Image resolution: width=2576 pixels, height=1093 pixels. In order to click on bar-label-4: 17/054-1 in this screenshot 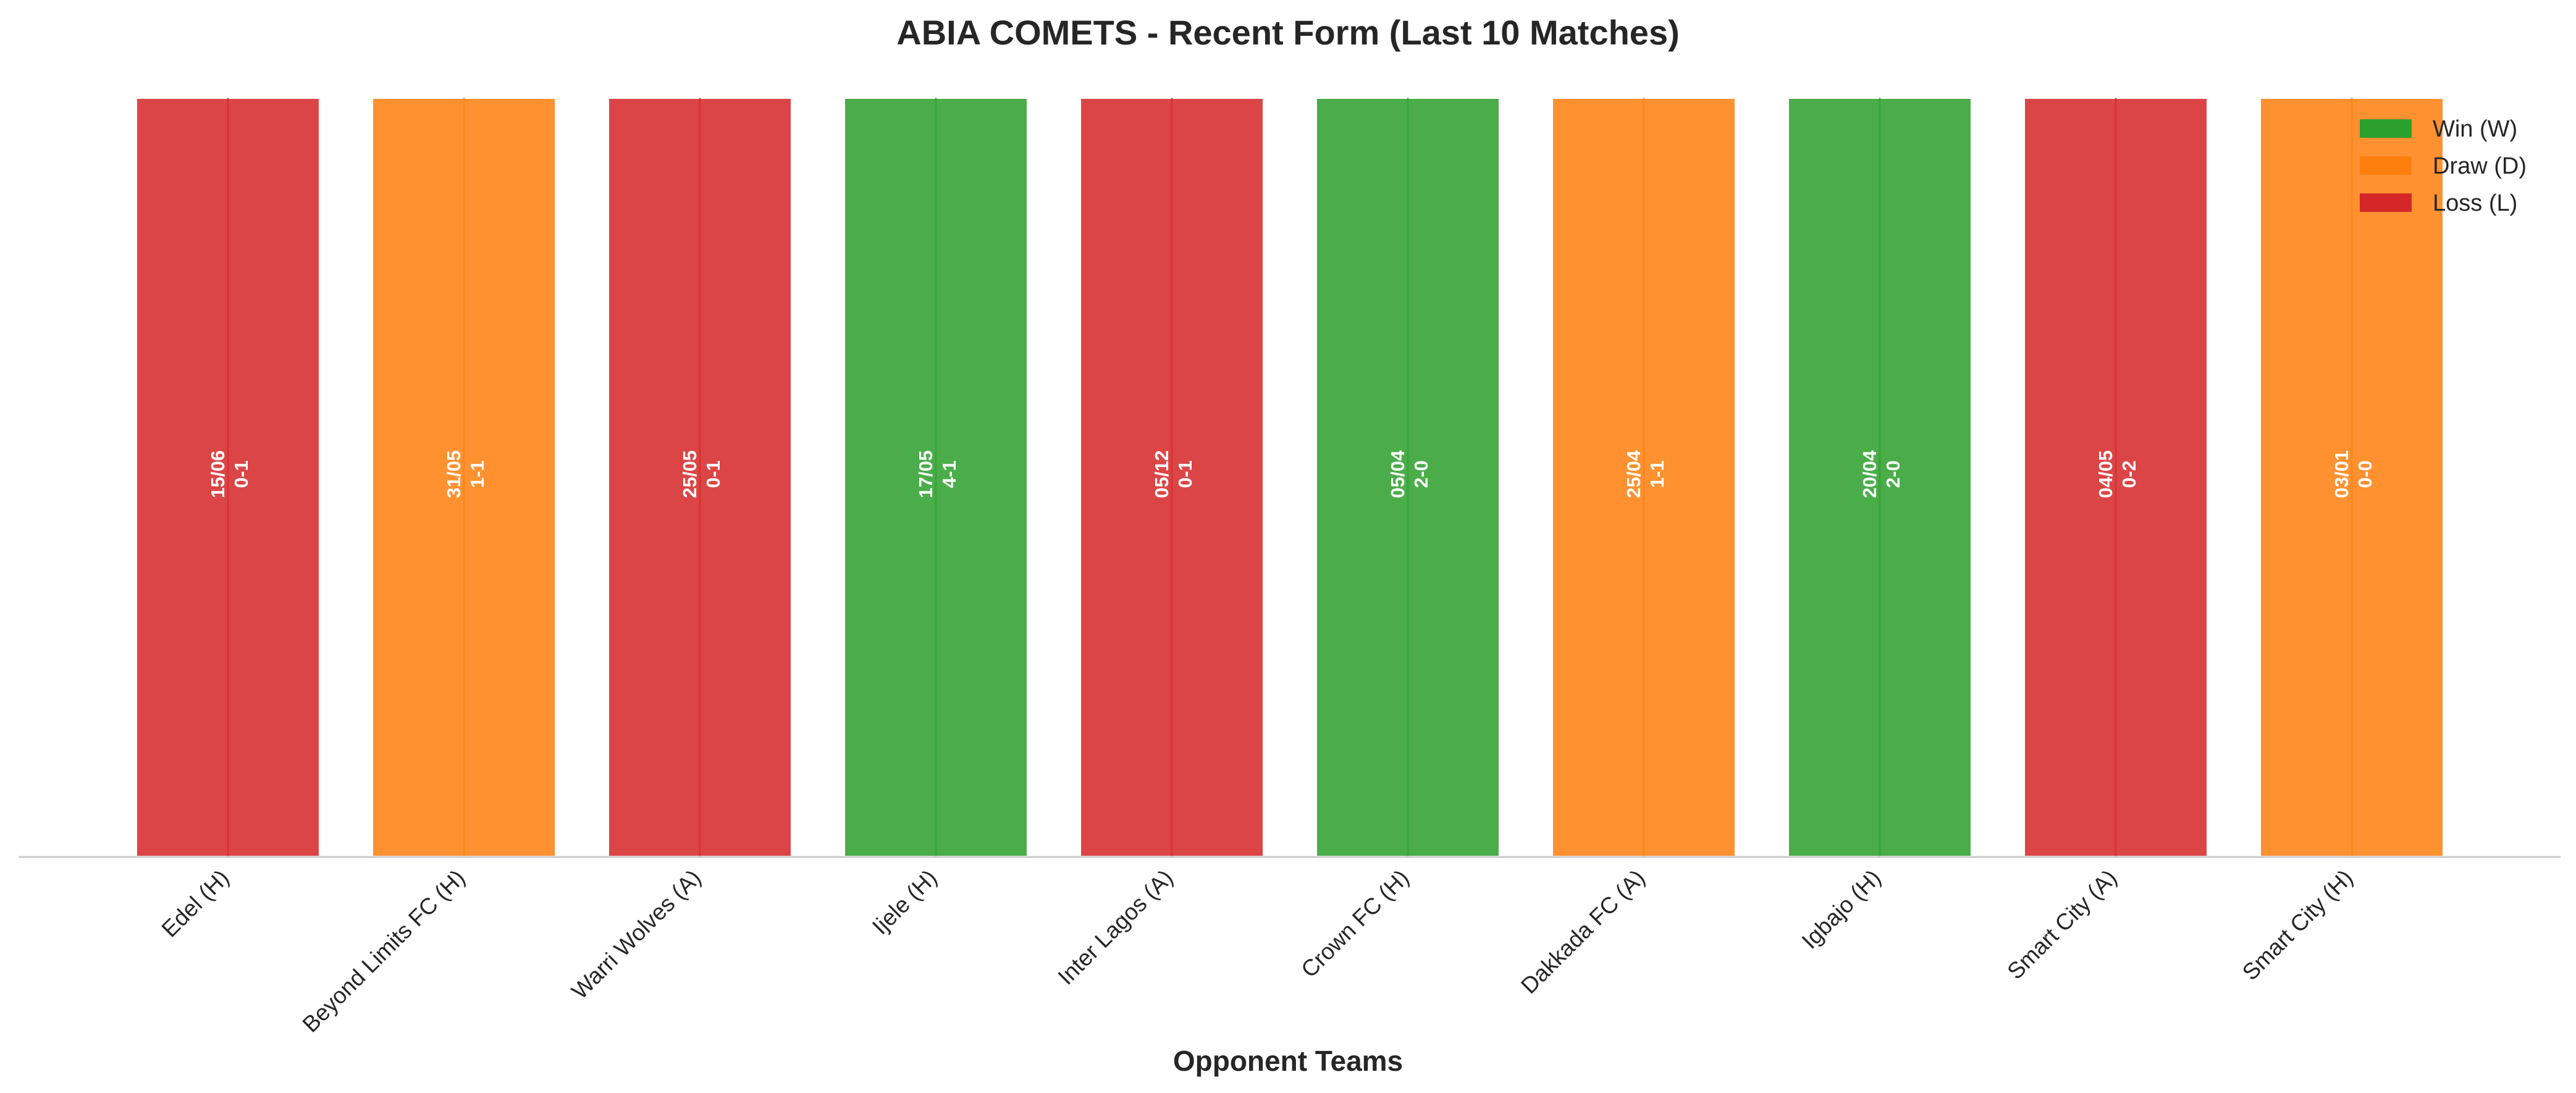, I will do `click(937, 475)`.